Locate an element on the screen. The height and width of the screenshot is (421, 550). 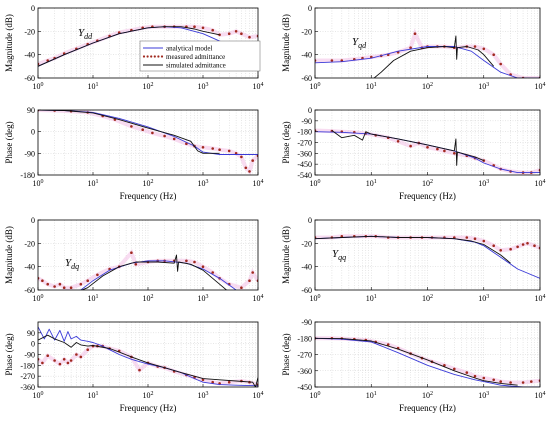
grid is located at coordinates (427, 354).